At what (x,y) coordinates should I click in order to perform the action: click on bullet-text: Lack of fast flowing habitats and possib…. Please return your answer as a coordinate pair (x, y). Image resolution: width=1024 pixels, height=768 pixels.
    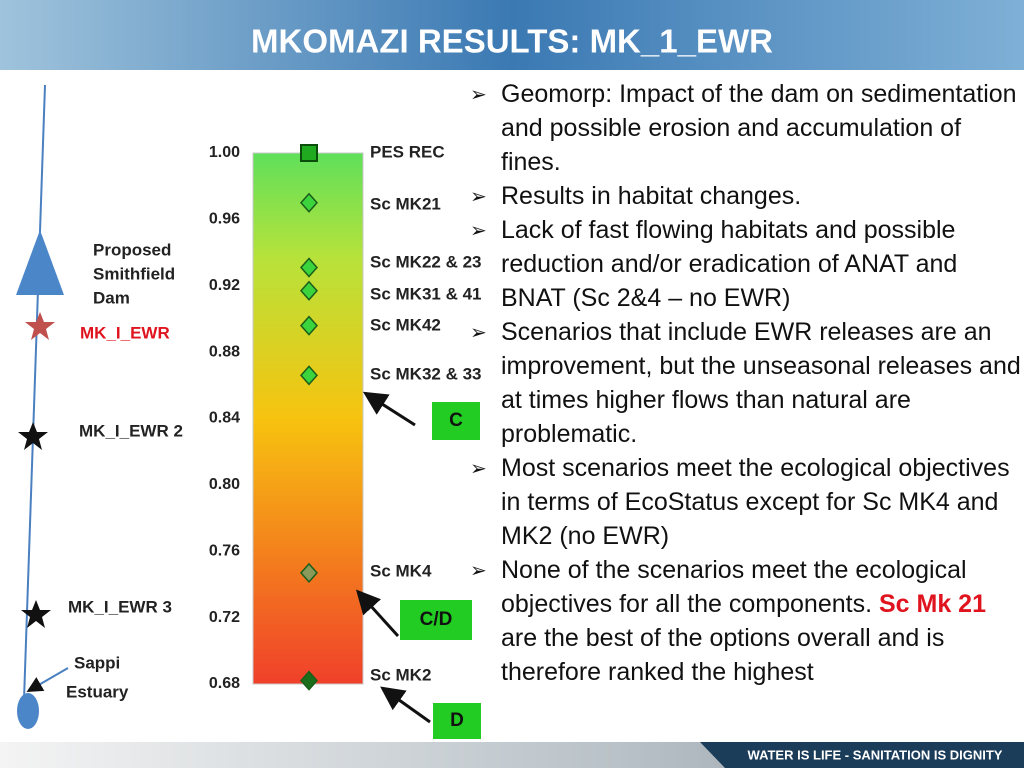
    Looking at the image, I should click on (729, 264).